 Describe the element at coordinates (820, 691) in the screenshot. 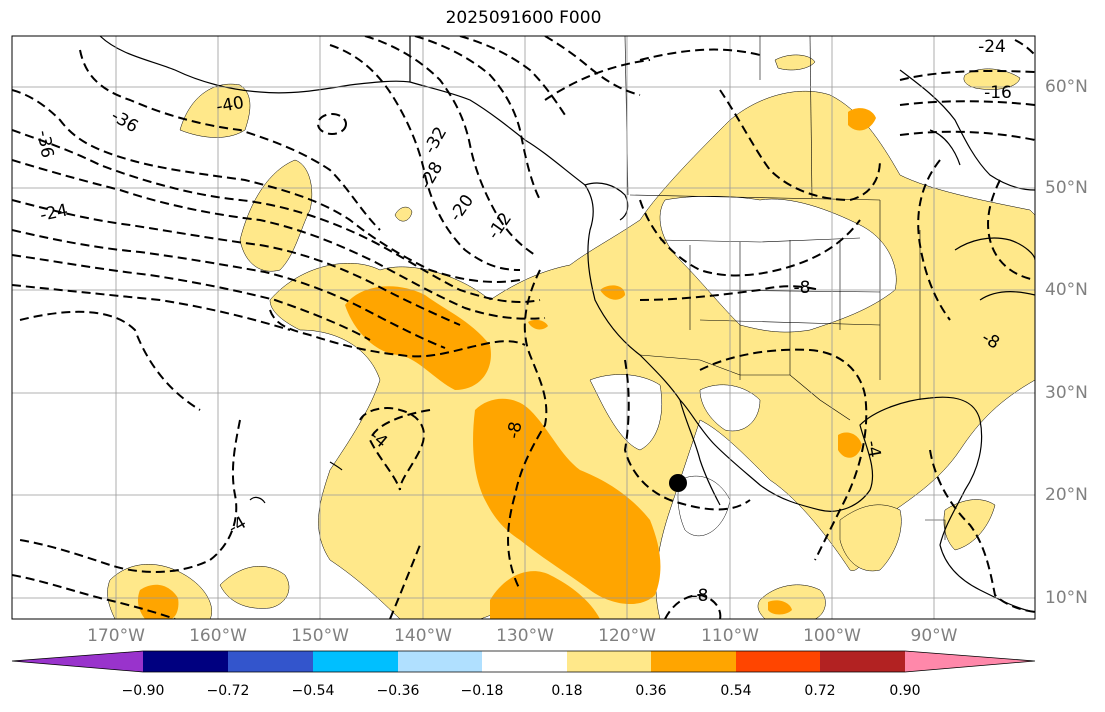

I see `colorbar-tick-label: 0.72` at that location.